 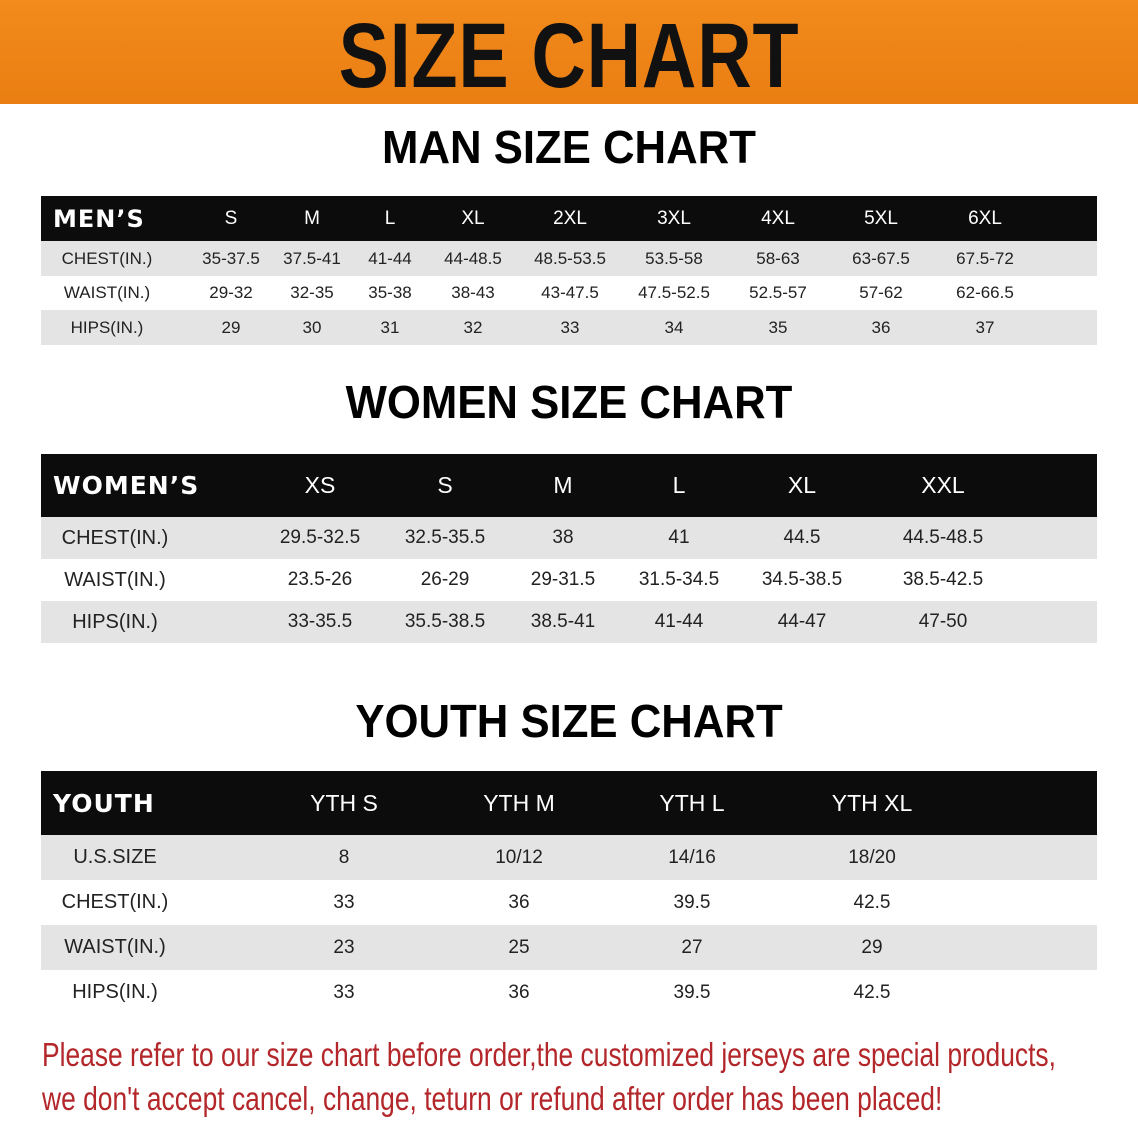 What do you see at coordinates (943, 537) in the screenshot?
I see `measurement-cell: 44.5-48.5` at bounding box center [943, 537].